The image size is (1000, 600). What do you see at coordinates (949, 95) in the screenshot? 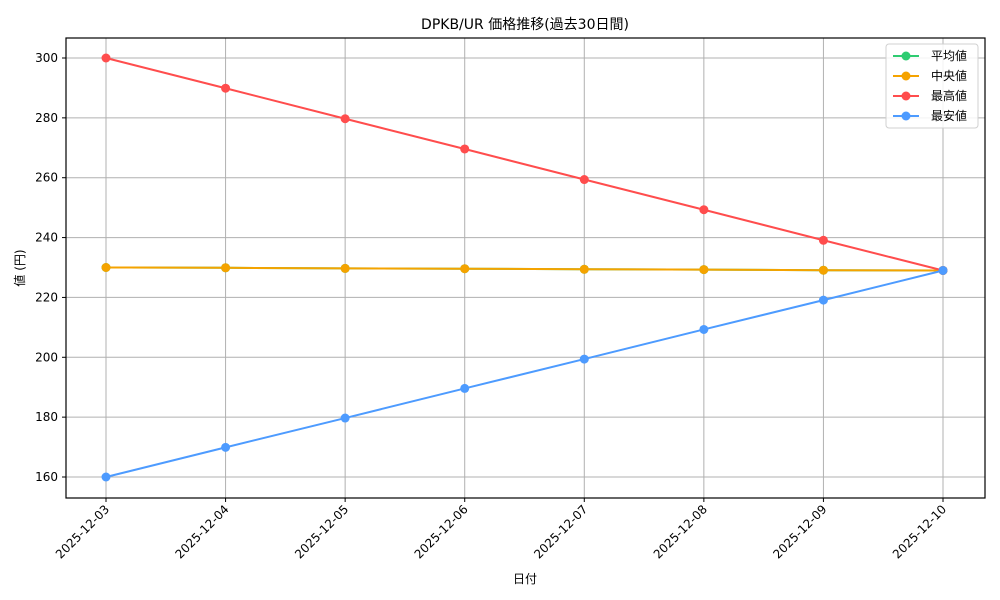
I see `legend-label: 最高値` at bounding box center [949, 95].